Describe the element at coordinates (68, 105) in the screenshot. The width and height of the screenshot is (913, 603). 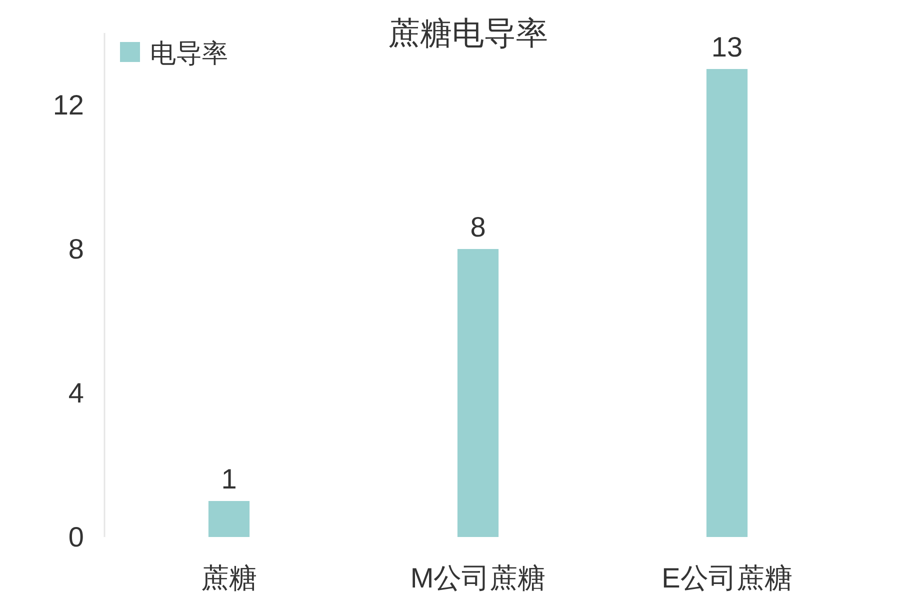
I see `y-tick-label: 12` at that location.